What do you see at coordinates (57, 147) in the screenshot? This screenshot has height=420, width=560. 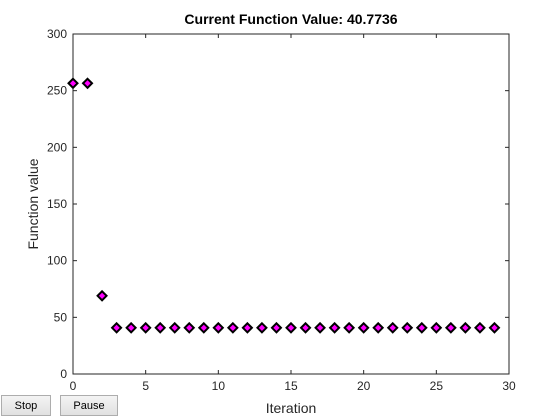 I see `y-tick-label: 200` at bounding box center [57, 147].